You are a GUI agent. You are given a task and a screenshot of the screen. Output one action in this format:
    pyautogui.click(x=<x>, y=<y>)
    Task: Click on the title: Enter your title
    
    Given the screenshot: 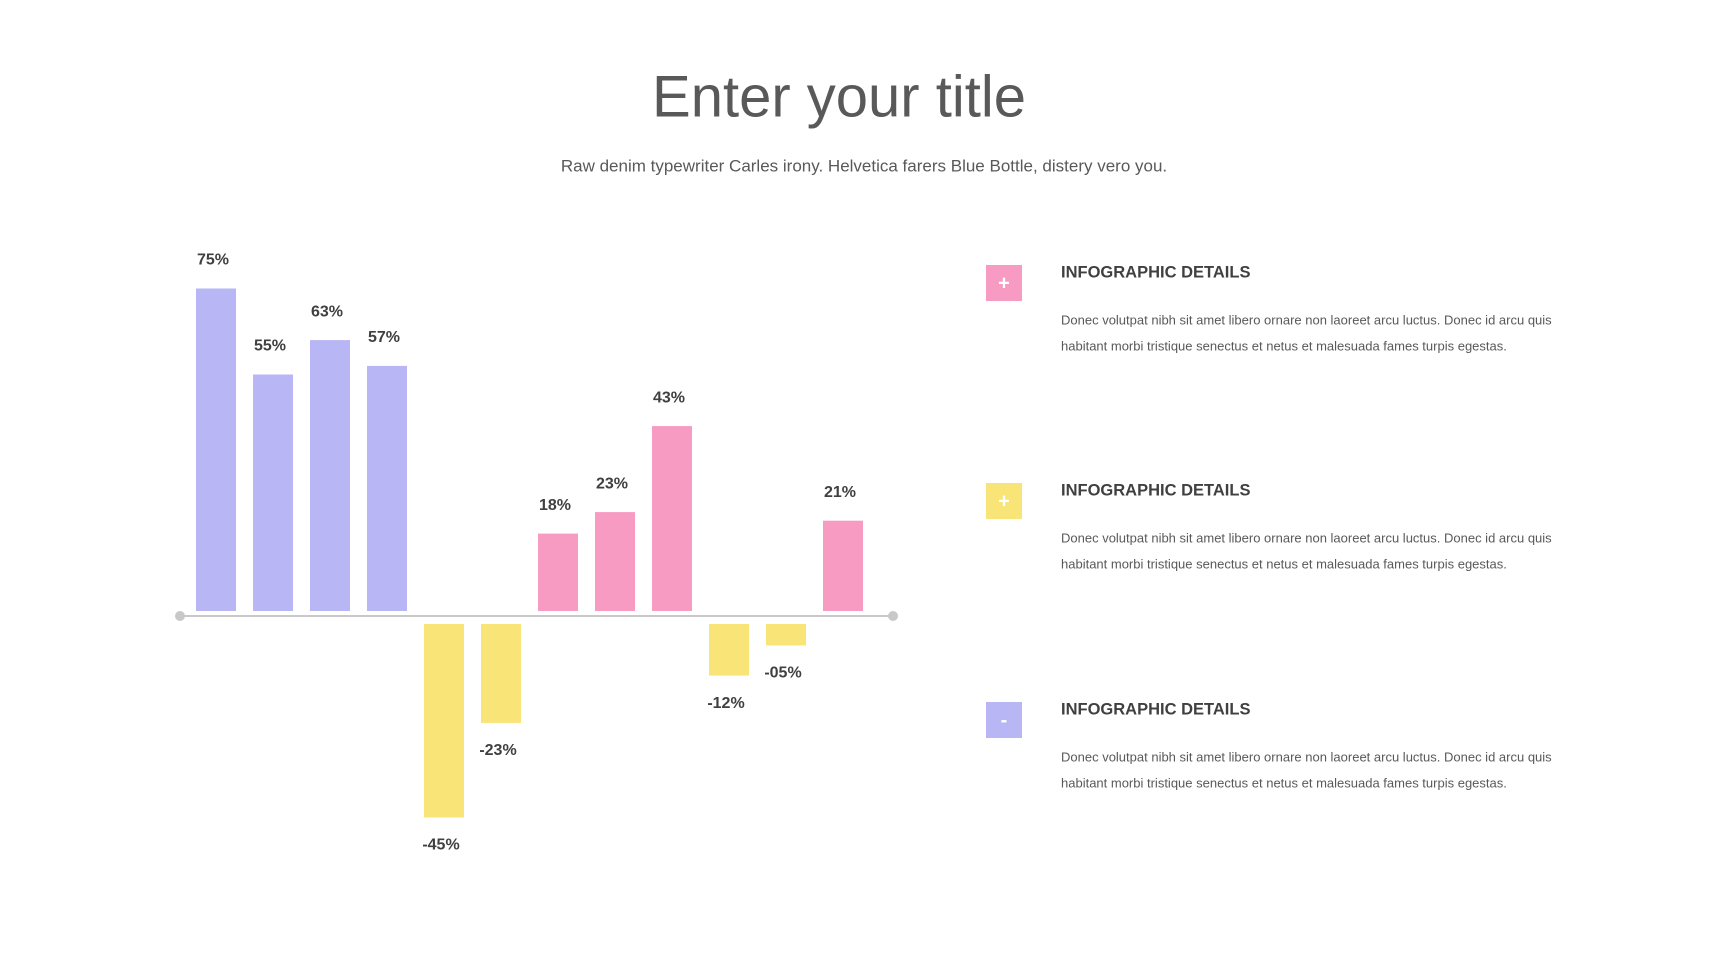 What is the action you would take?
    pyautogui.click(x=839, y=96)
    